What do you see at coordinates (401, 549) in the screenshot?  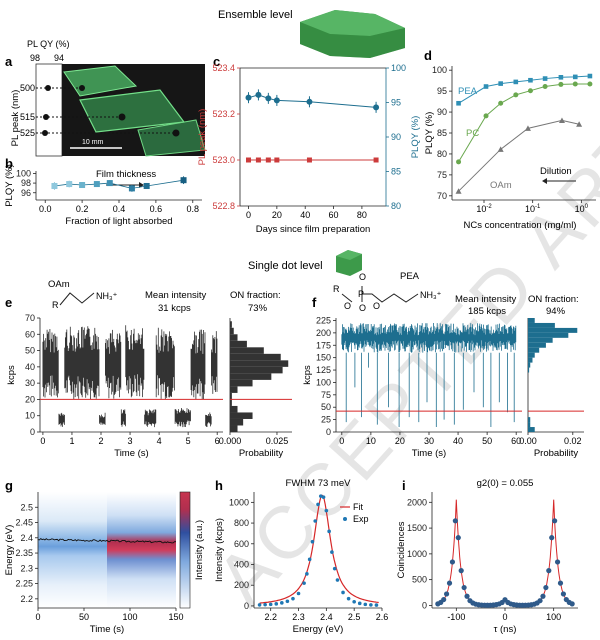 I see `panel-i-ylabel: Coincidences` at bounding box center [401, 549].